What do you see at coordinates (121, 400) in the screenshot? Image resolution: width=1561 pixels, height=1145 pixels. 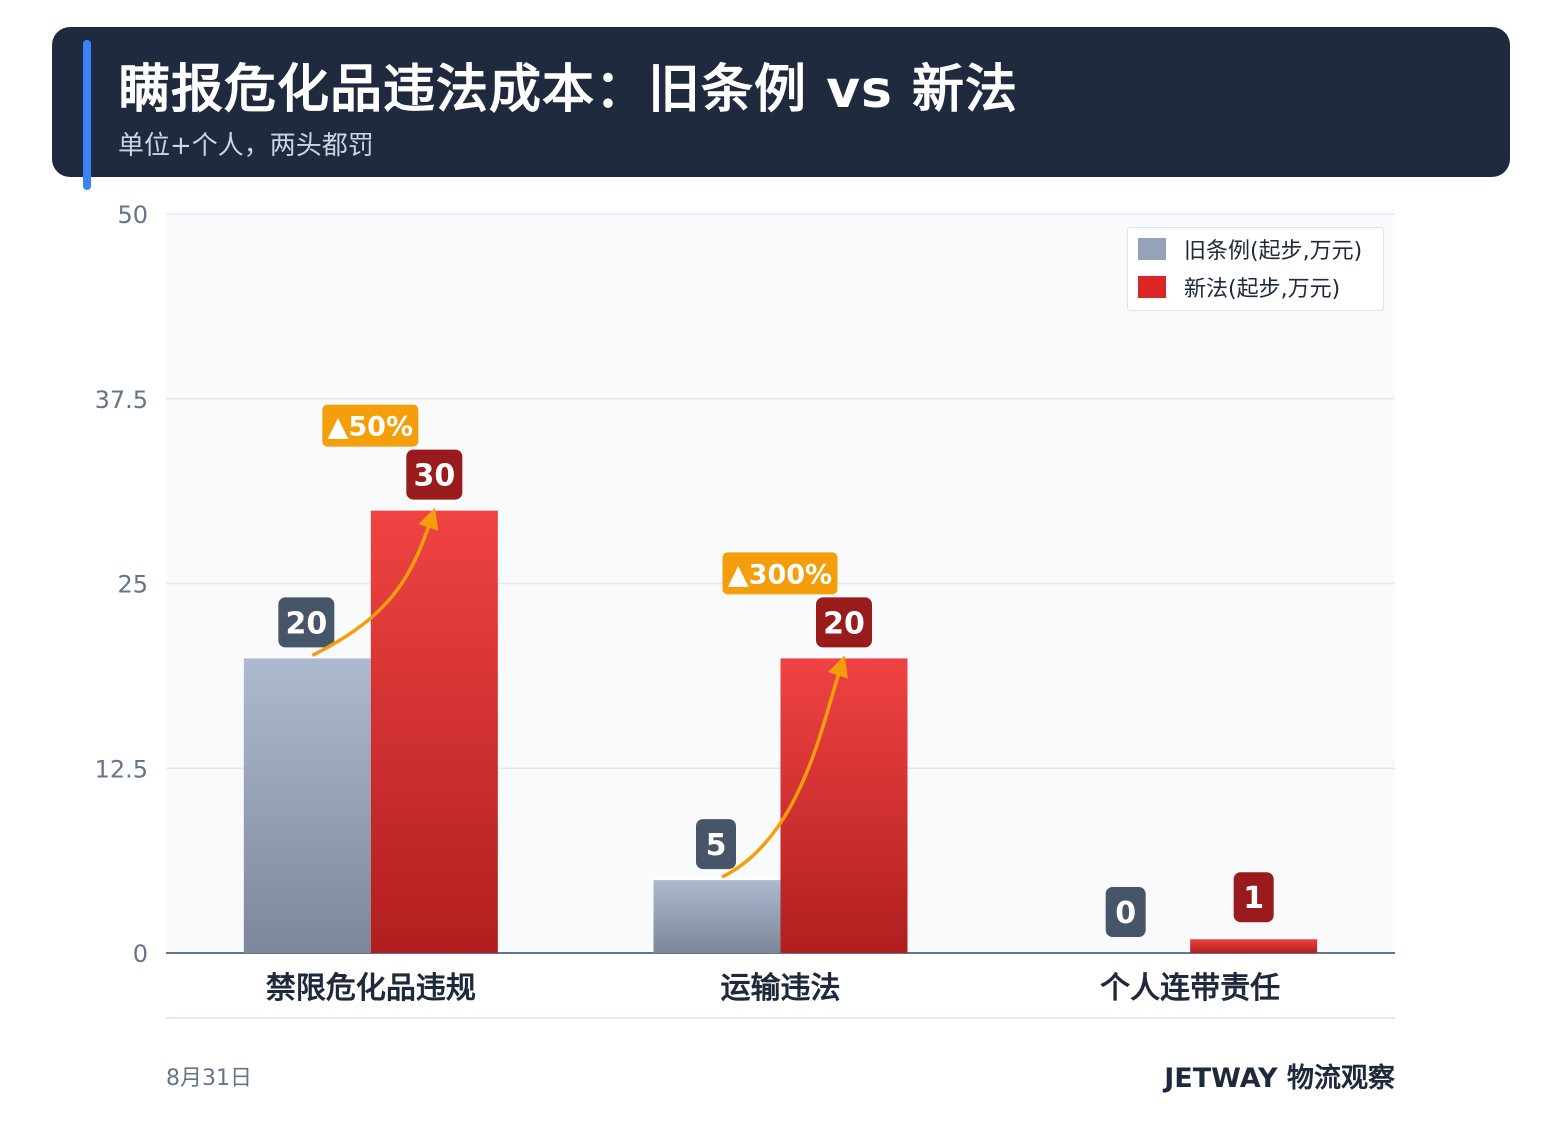 I see `y-tick-label: 37.5` at bounding box center [121, 400].